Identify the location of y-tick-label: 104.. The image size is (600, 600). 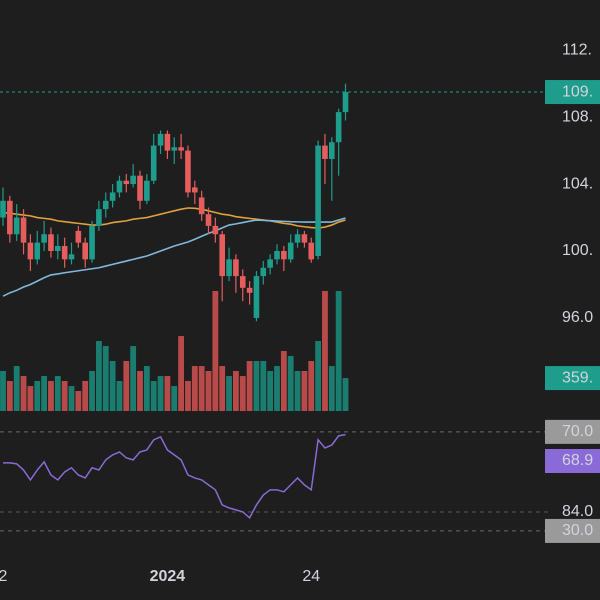
(577, 183).